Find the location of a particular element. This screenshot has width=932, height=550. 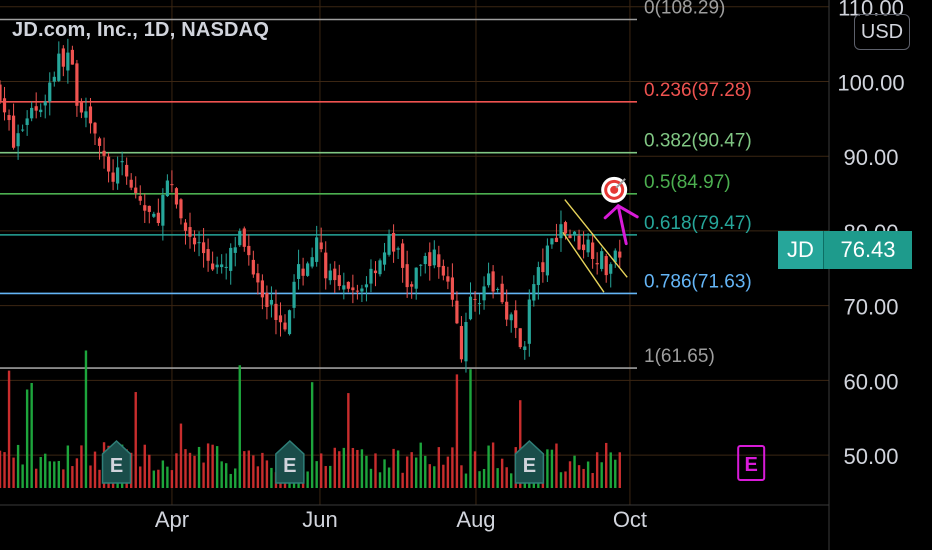

currency-selector: USD is located at coordinates (882, 32).